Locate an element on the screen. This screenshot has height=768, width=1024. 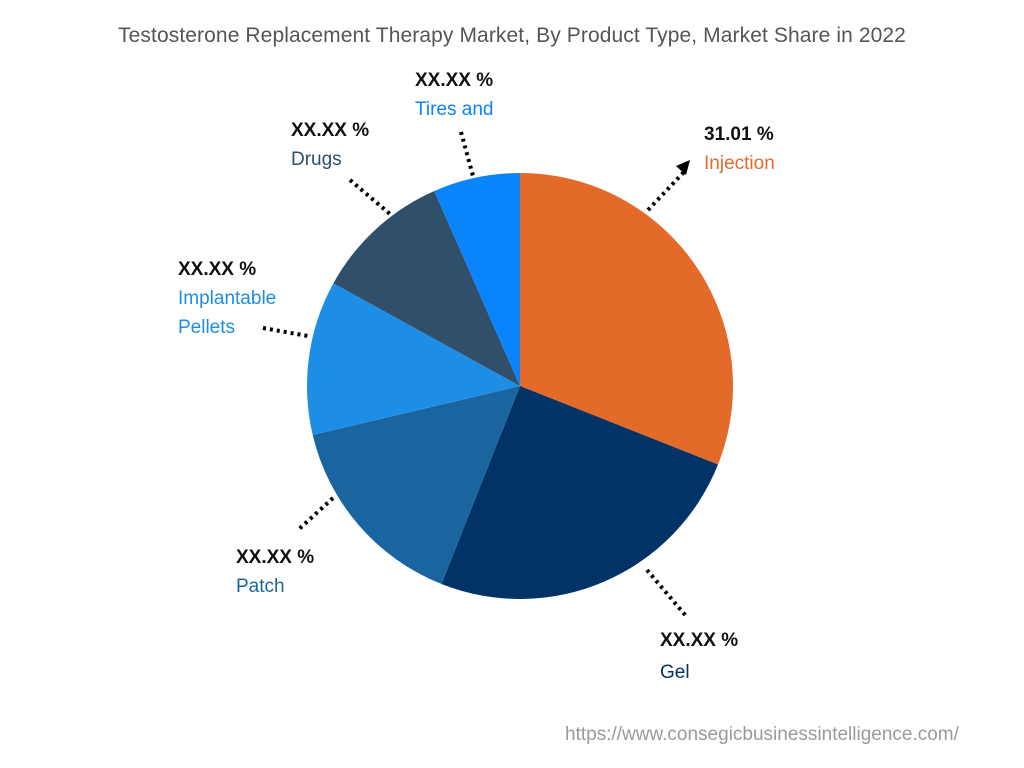
label-injection-value: 31.01 % is located at coordinates (739, 134).